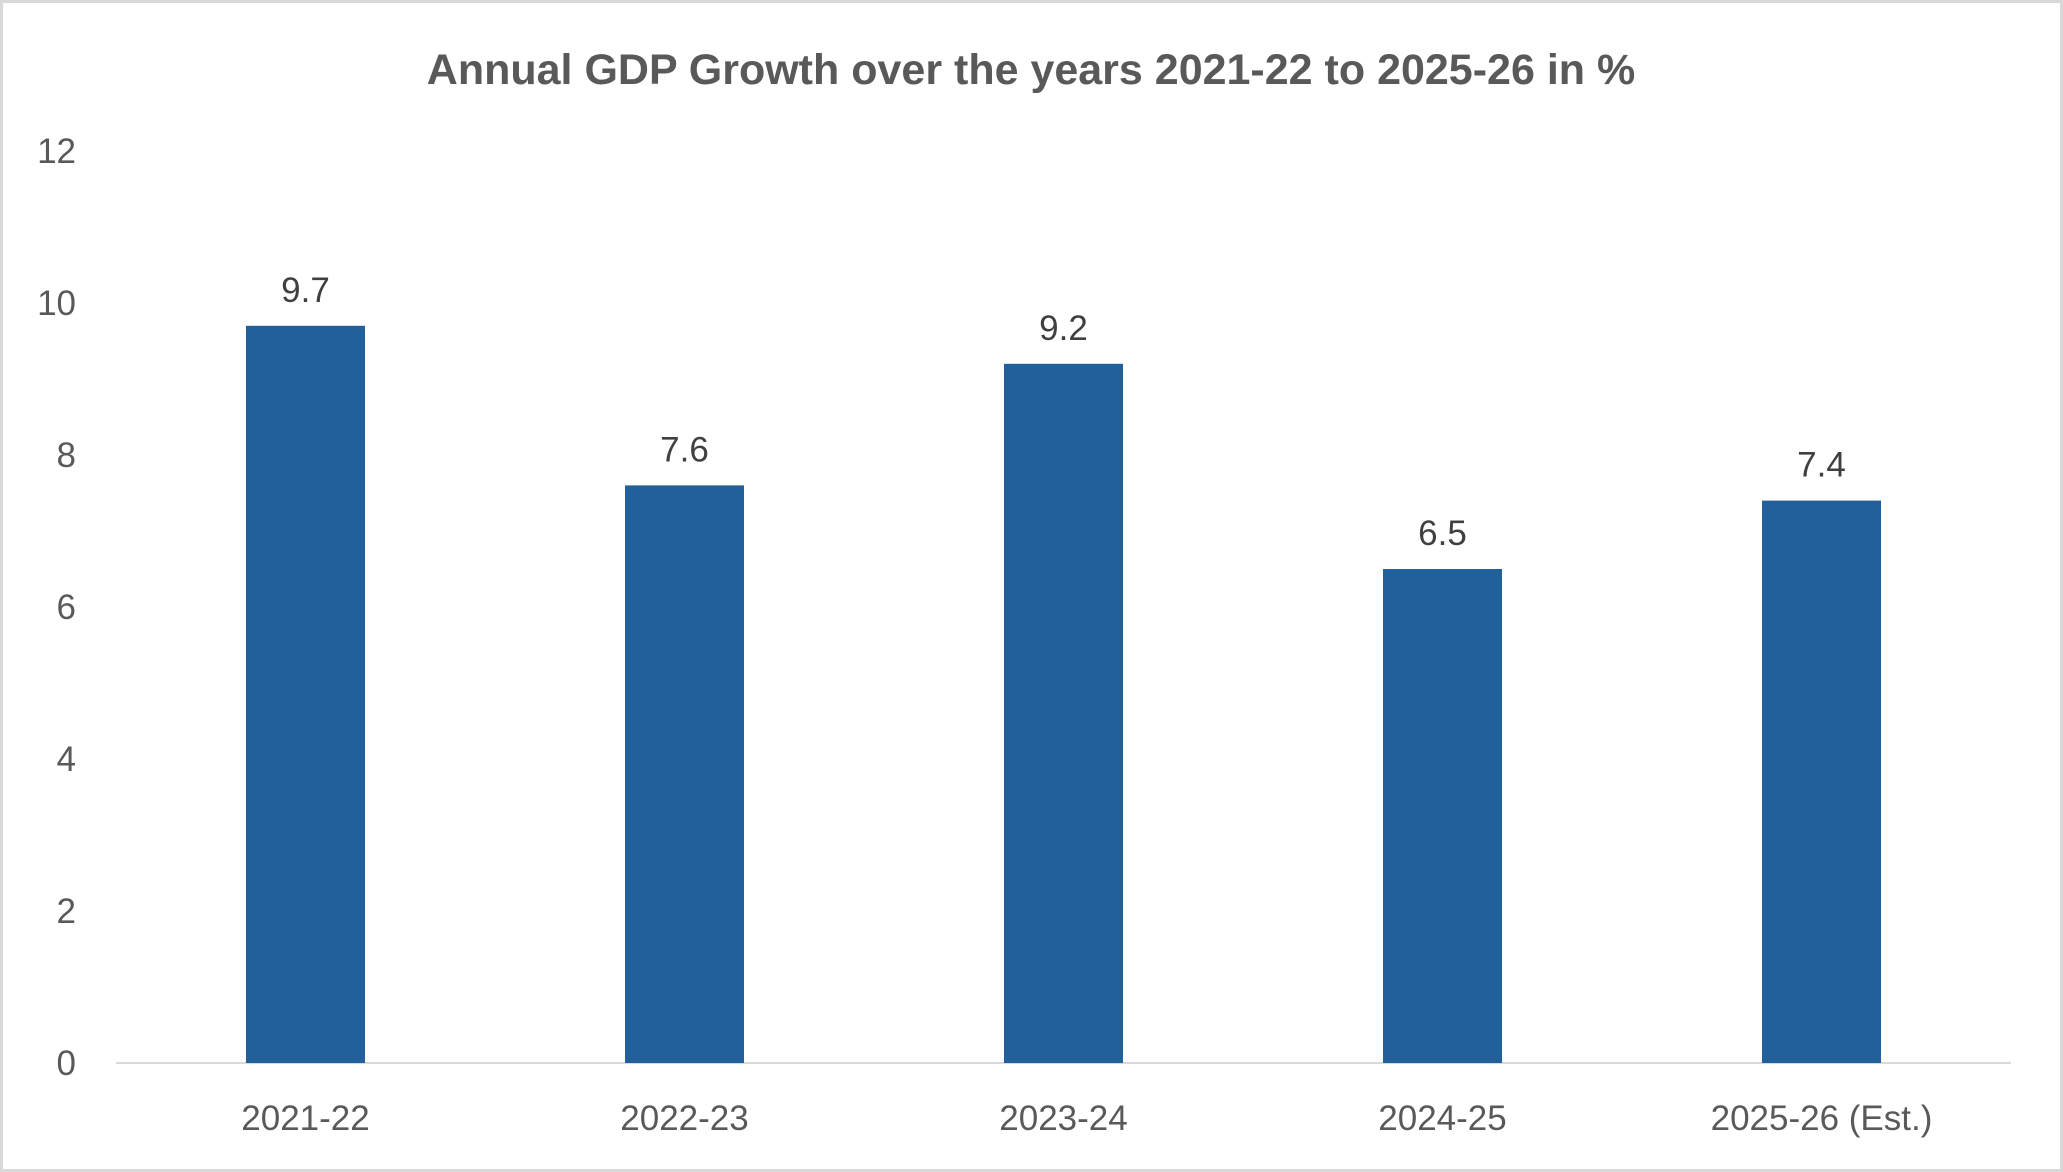  Describe the element at coordinates (1821, 465) in the screenshot. I see `data-label: 7.4` at that location.